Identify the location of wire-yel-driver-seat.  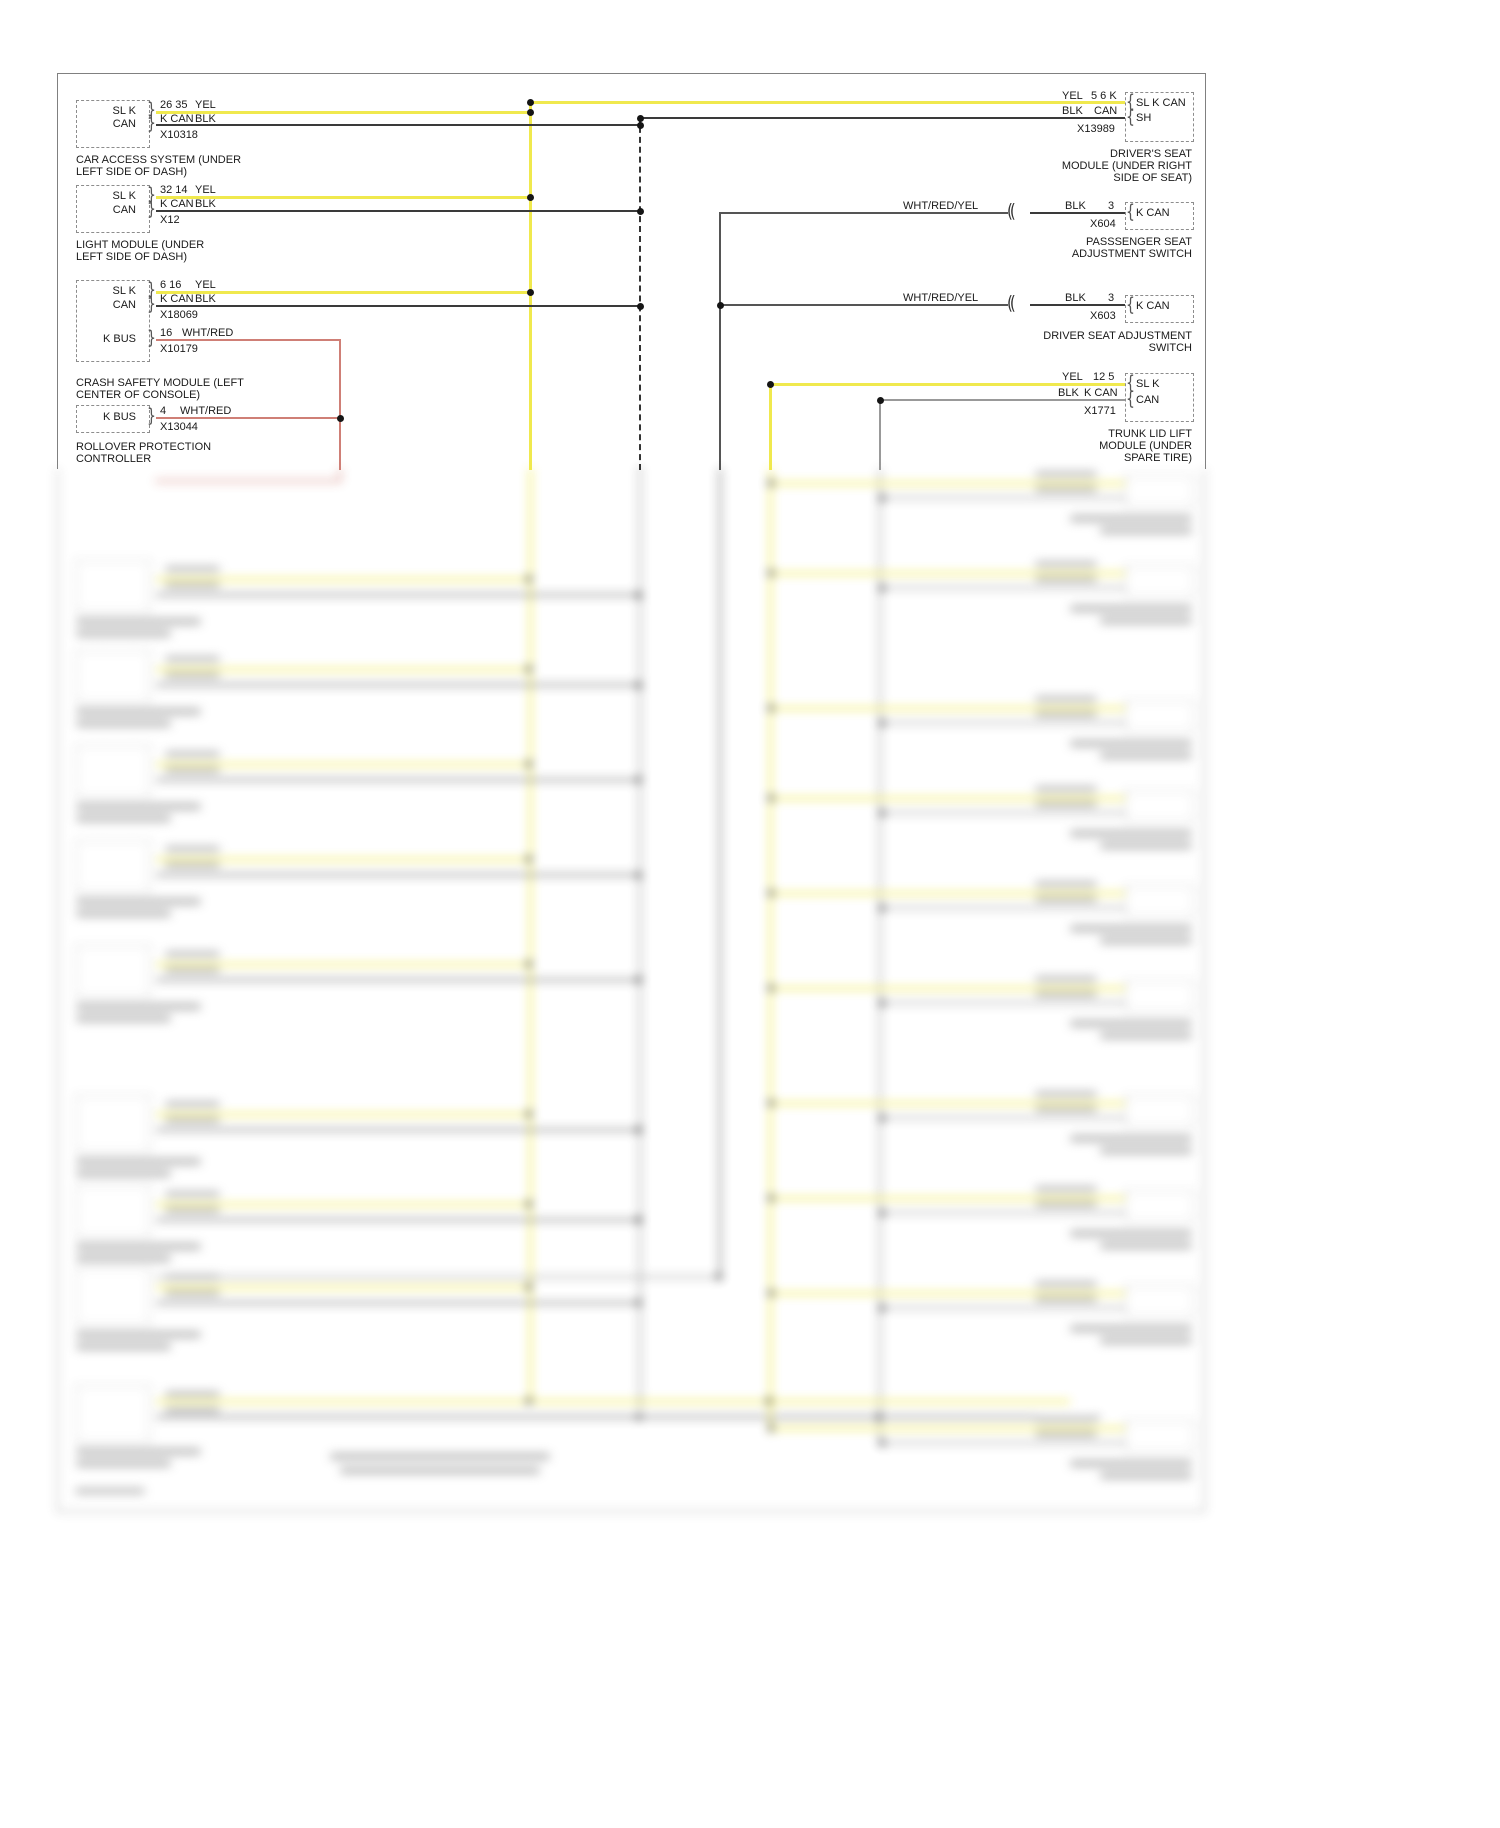
(827, 102).